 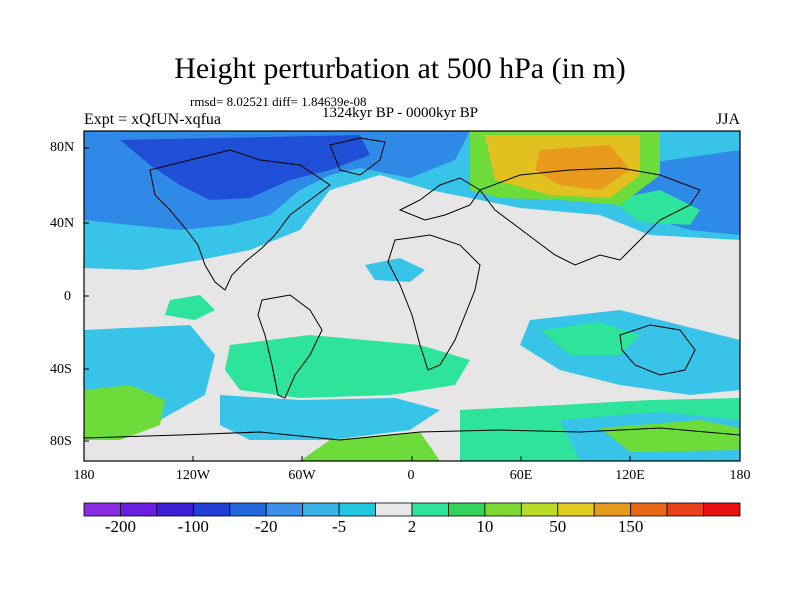 I want to click on x-tick-label: 60E, so click(x=521, y=475).